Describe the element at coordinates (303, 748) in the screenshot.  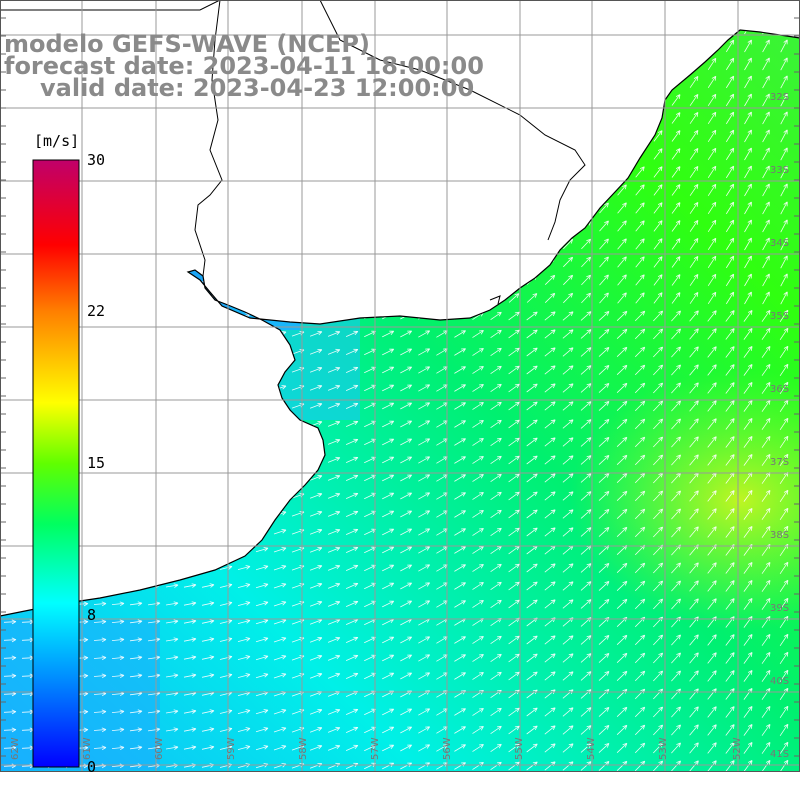
I see `longitude-label: 58W` at that location.